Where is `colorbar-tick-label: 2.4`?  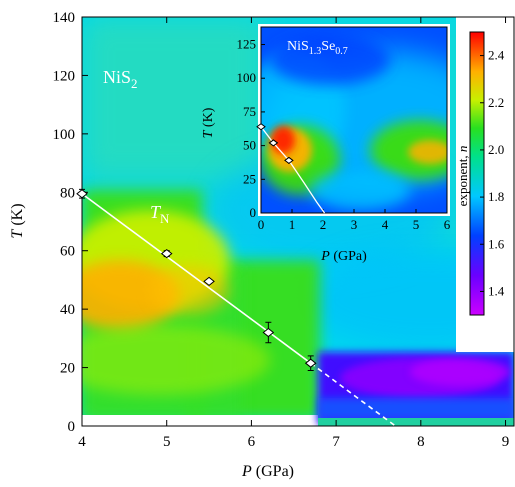
colorbar-tick-label: 2.4 is located at coordinates (496, 55).